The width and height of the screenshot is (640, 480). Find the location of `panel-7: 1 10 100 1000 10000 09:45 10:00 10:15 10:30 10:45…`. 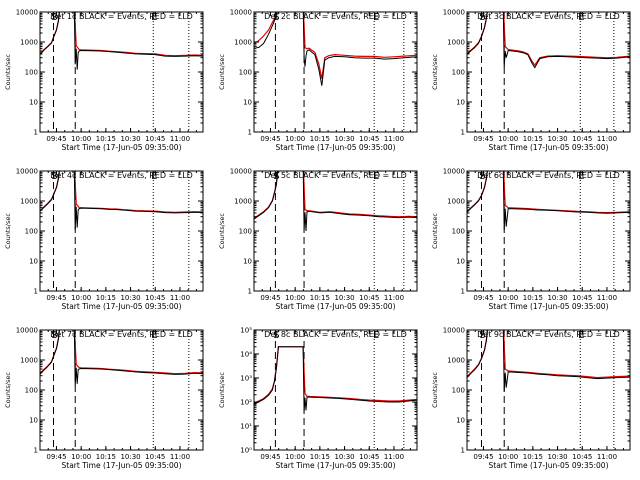

panel-7: 1 10 100 1000 10000 09:45 10:00 10:15 10:30 10:45… is located at coordinates (104, 398).